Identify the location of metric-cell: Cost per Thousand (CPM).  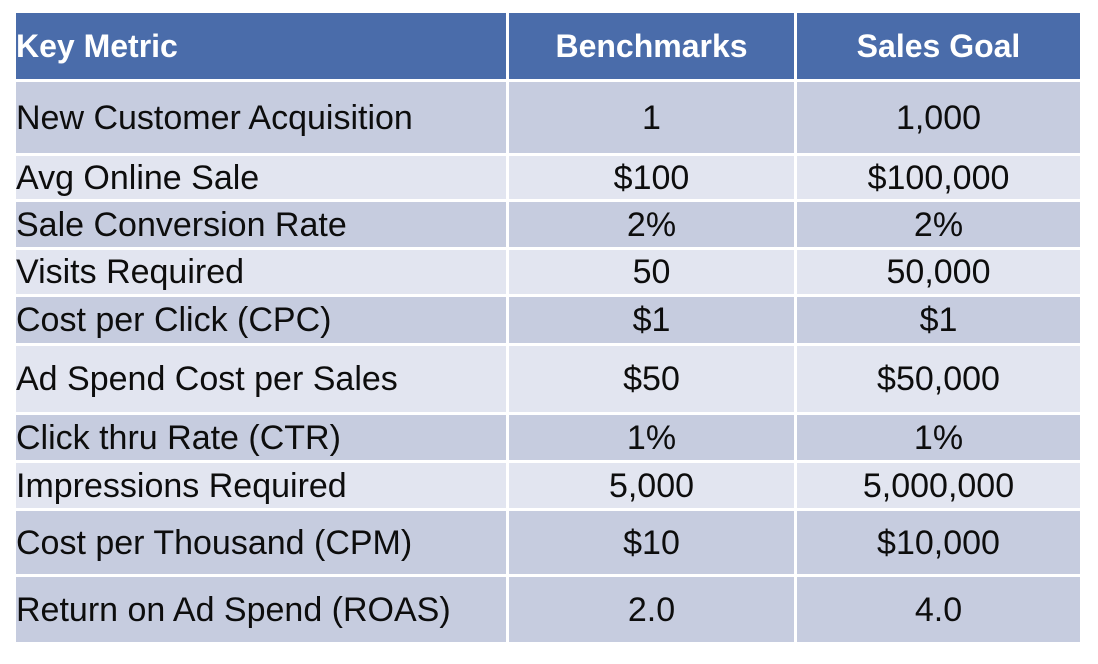
(261, 542).